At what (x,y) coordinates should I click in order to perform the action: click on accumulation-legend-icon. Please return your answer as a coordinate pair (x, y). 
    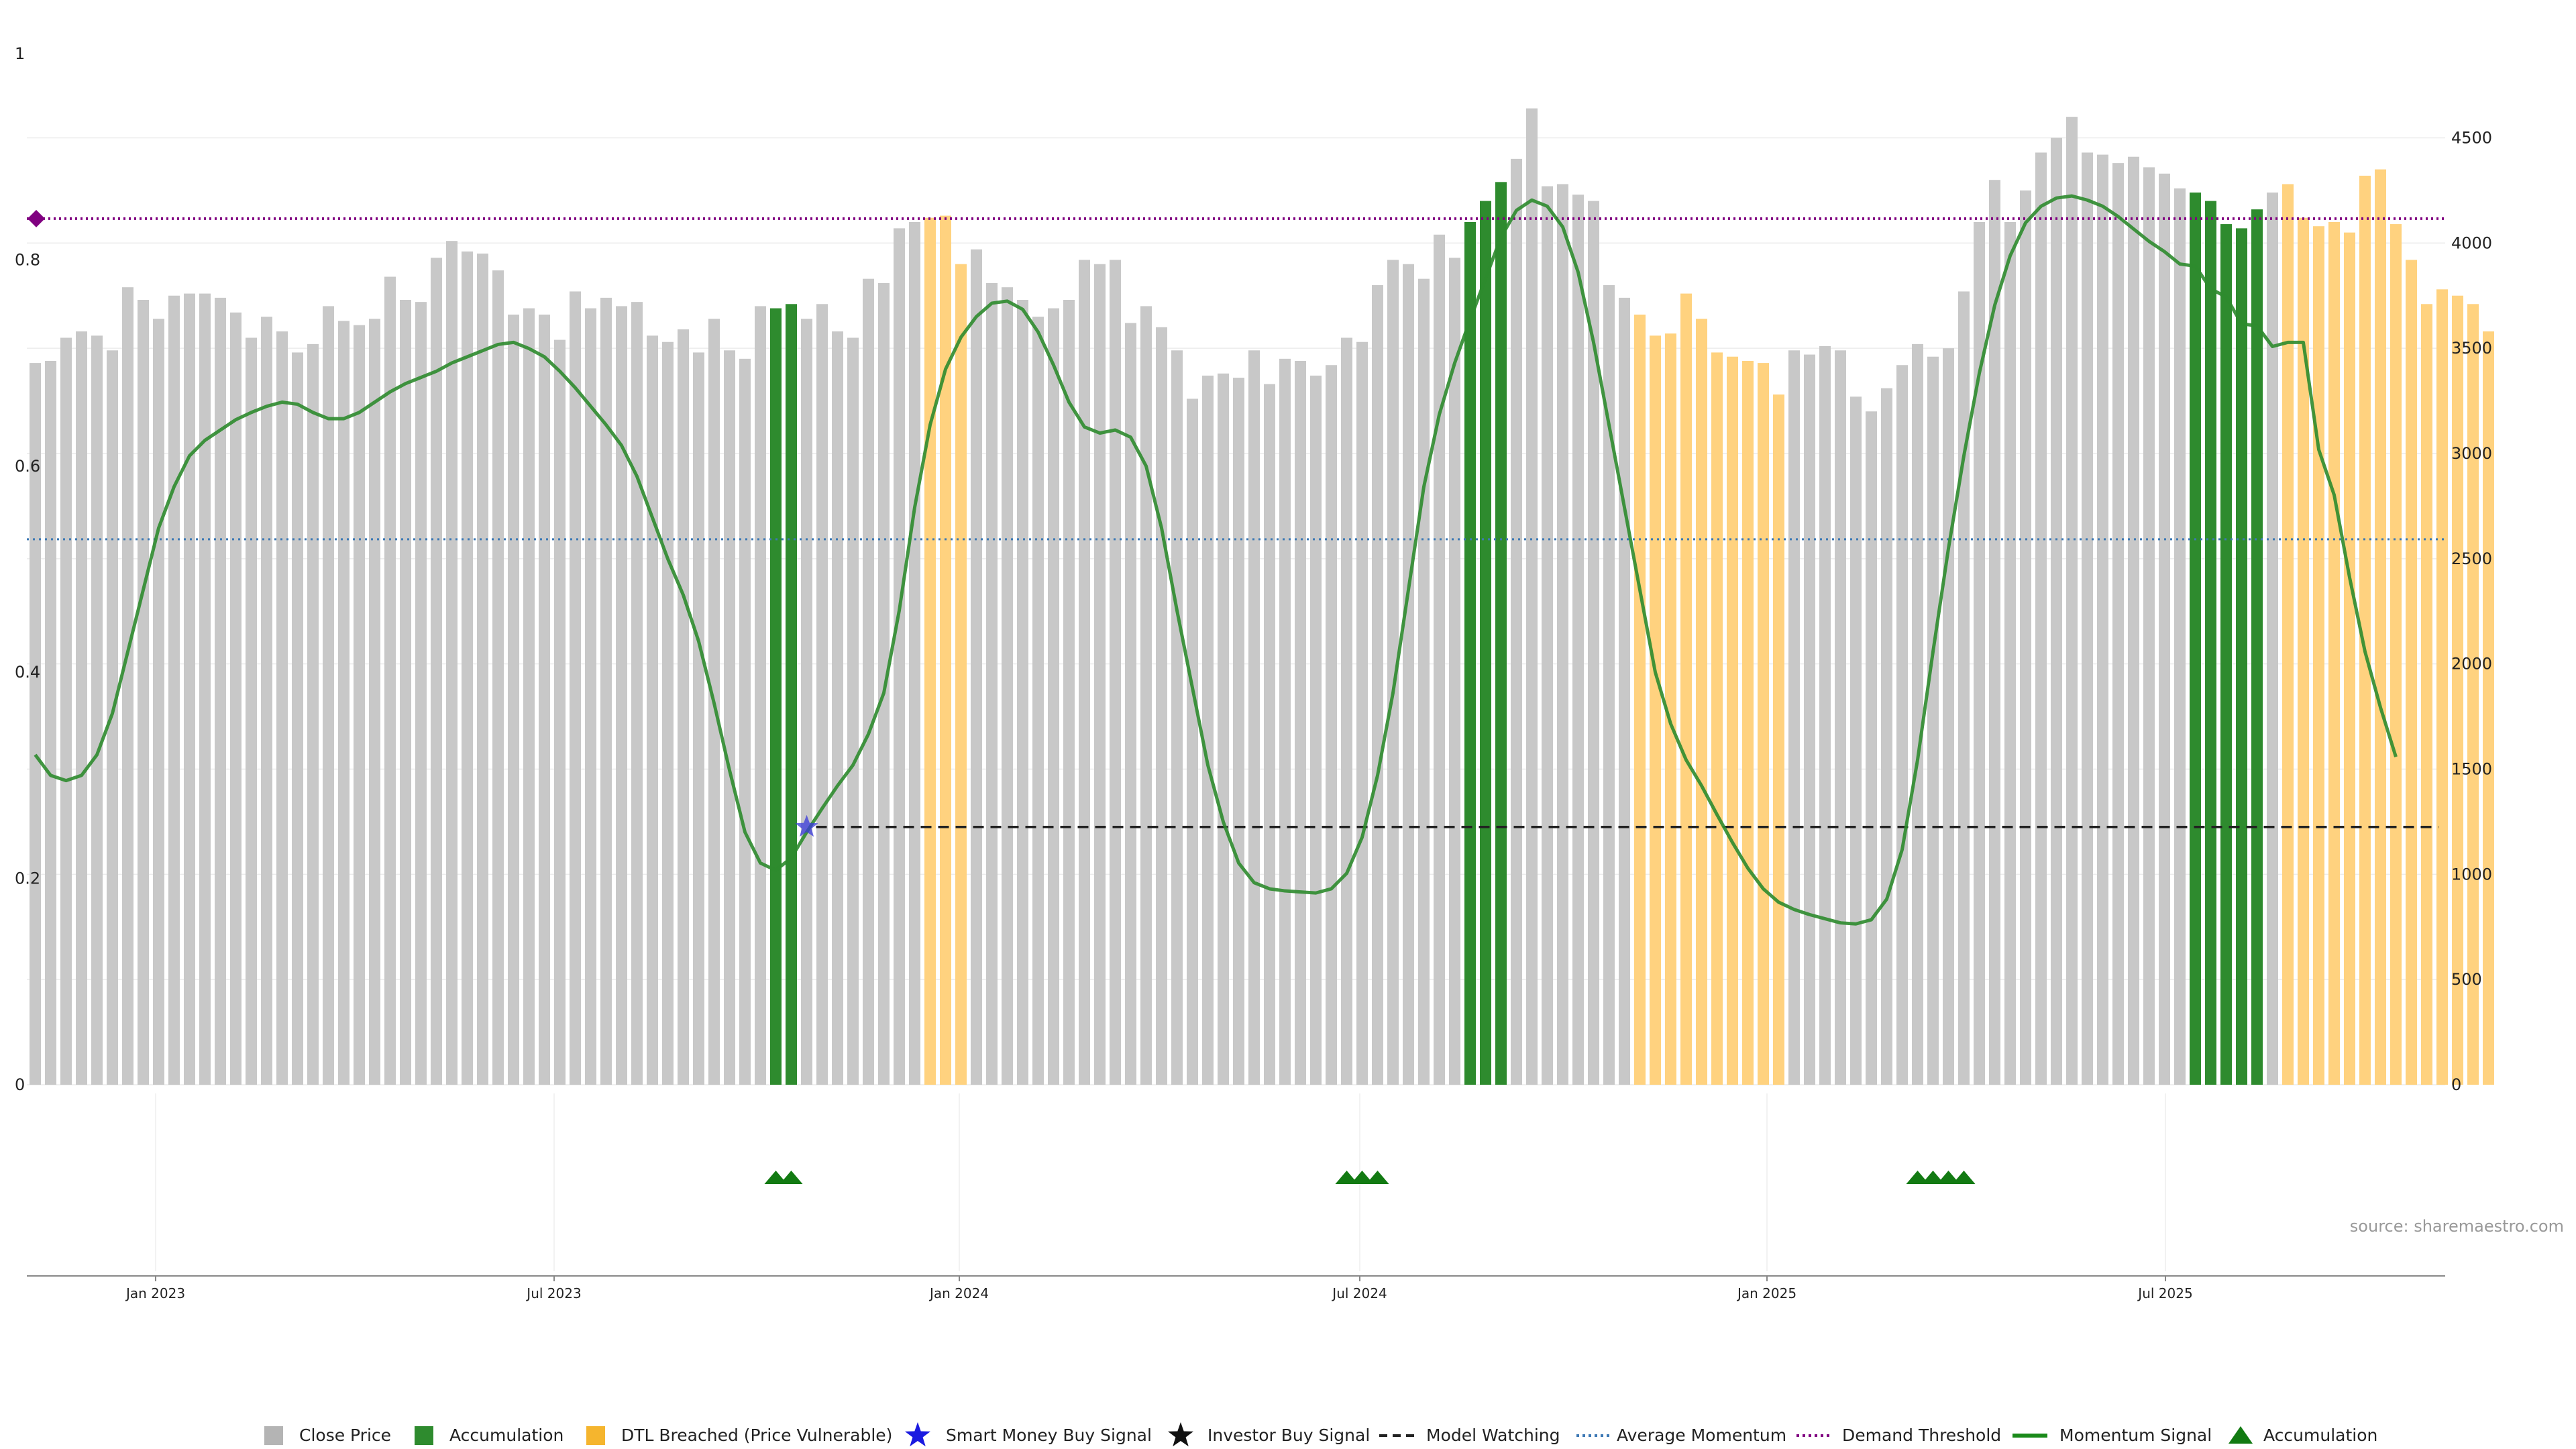
    Looking at the image, I should click on (424, 1435).